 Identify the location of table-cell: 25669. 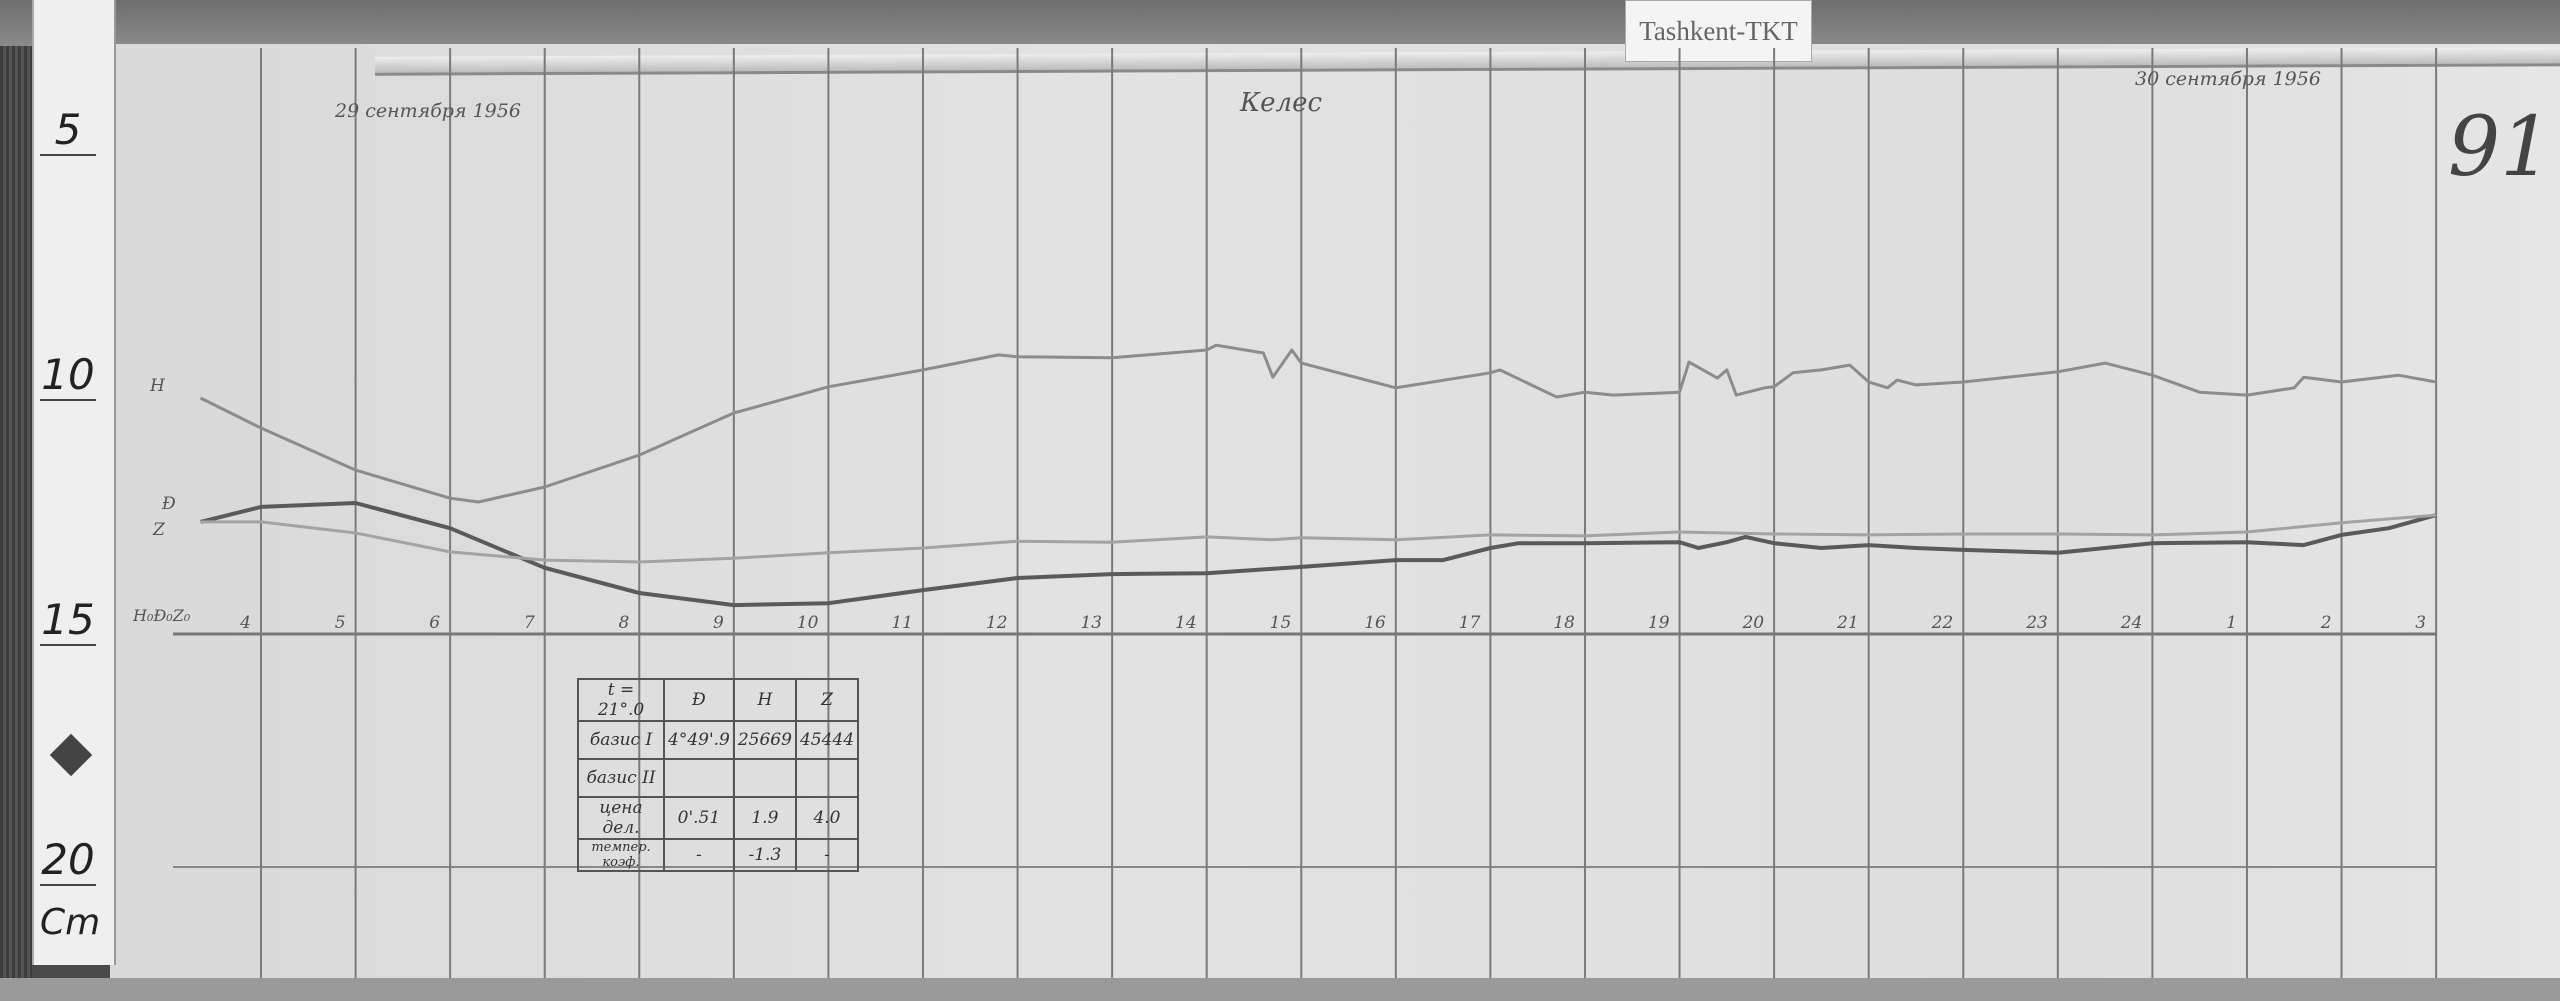
(764, 740).